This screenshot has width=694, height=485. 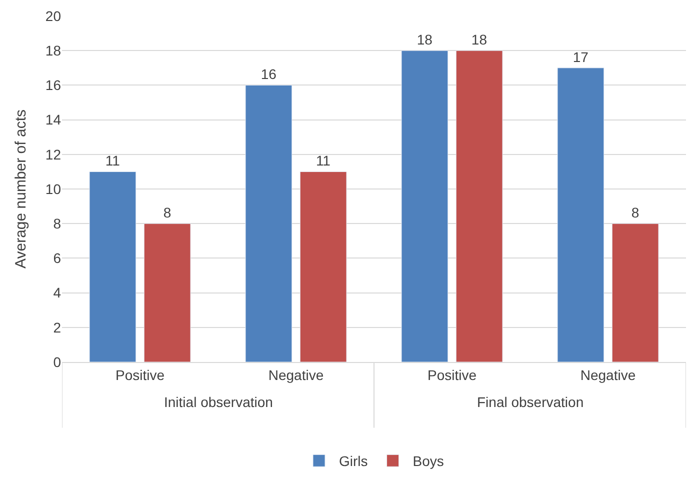 I want to click on y-axis-title: Average number of acts, so click(x=21, y=189).